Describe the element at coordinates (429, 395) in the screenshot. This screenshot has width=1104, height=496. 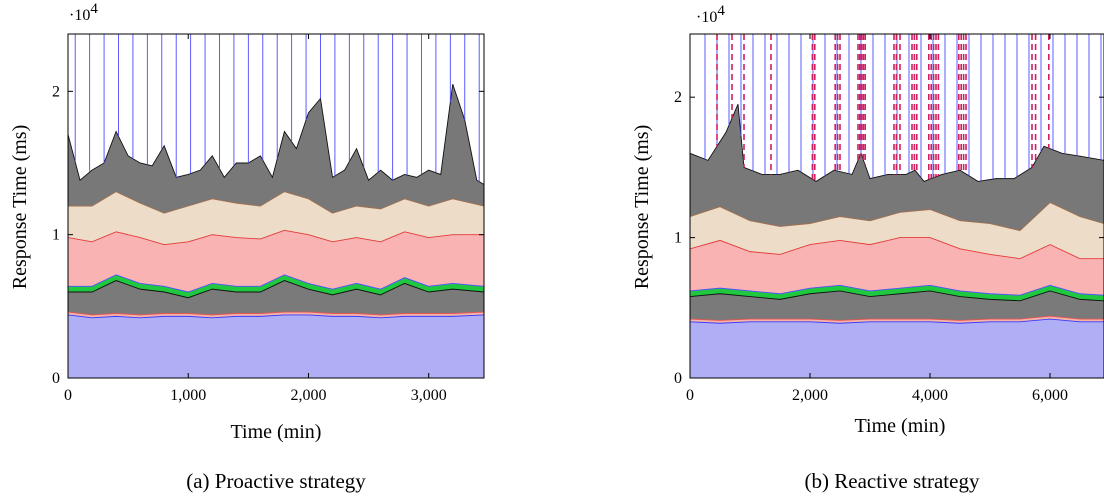
I see `x-tick-label: 3,000` at that location.